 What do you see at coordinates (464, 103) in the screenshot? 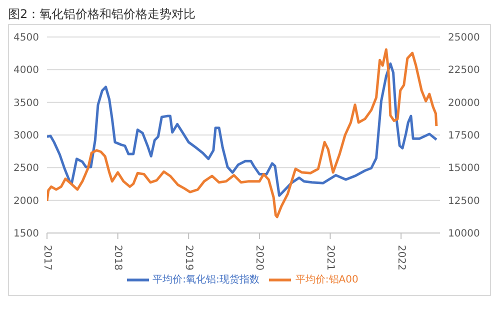
I see `y2-tick-label: 20000` at bounding box center [464, 103].